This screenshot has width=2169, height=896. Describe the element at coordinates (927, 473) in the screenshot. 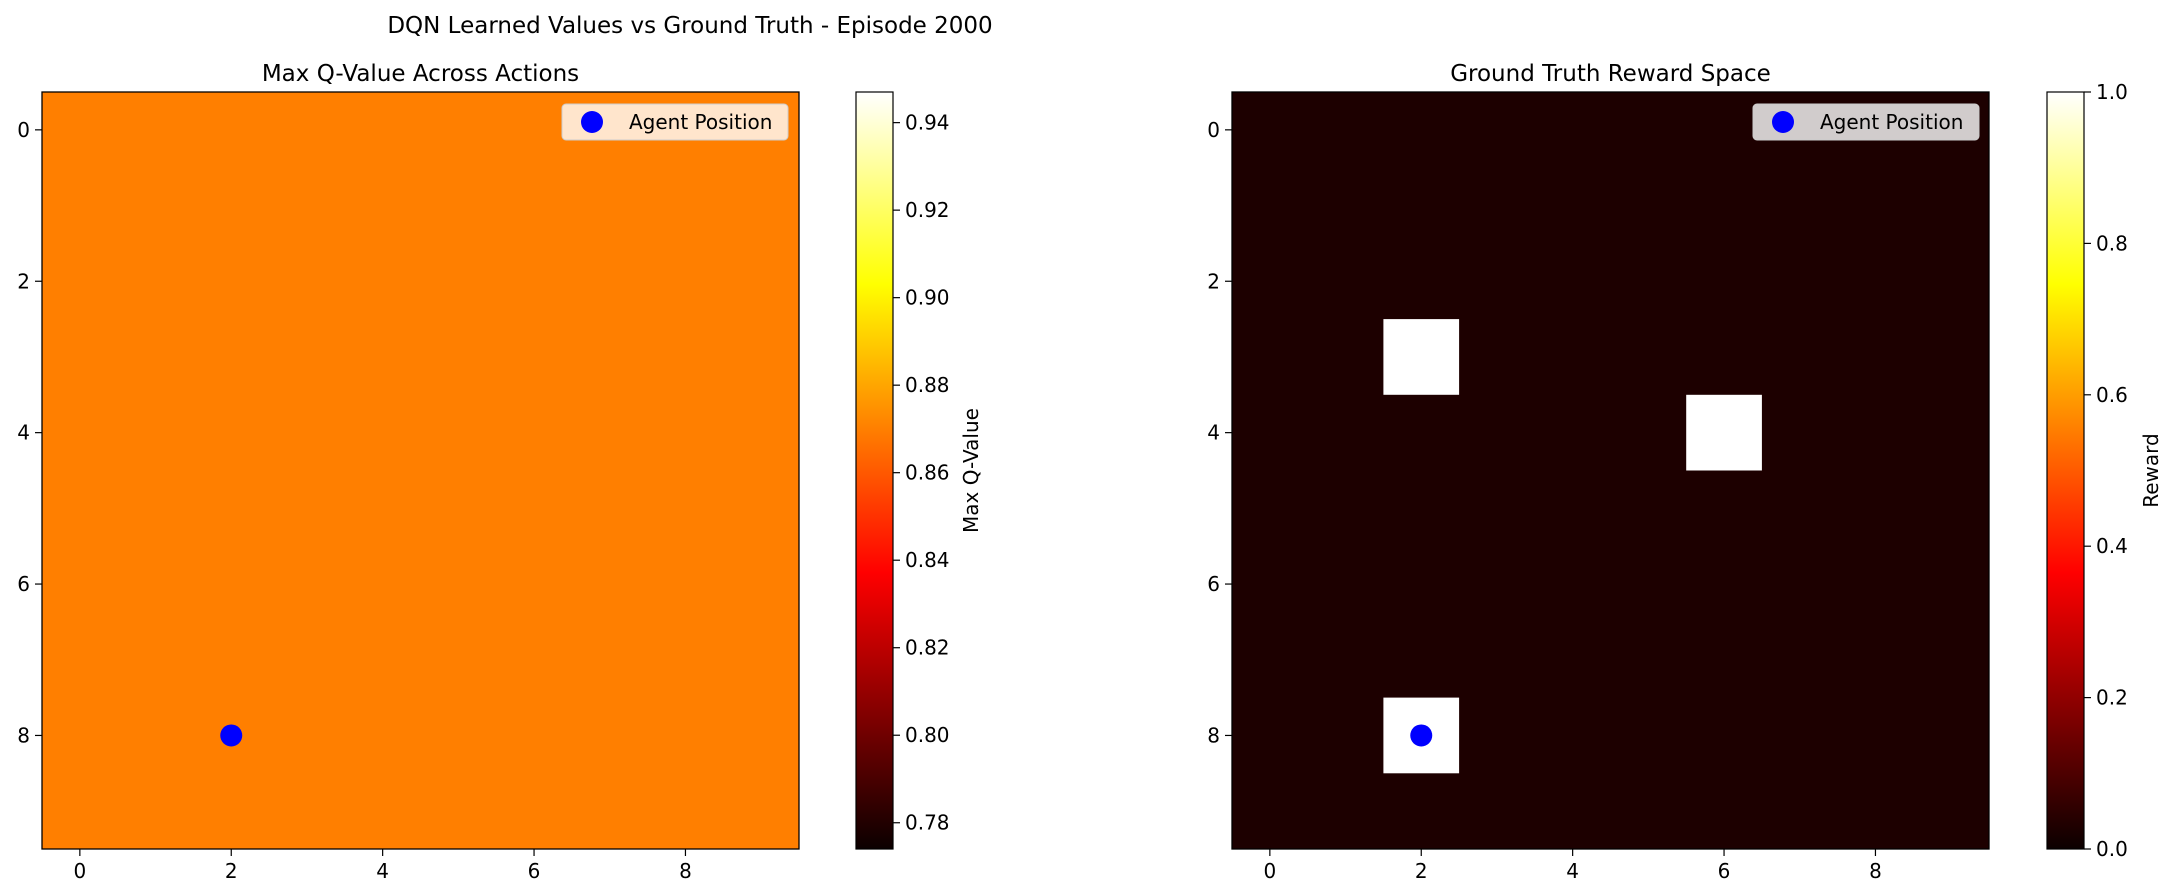

I see `colorbar-tick-label: 0.86` at that location.